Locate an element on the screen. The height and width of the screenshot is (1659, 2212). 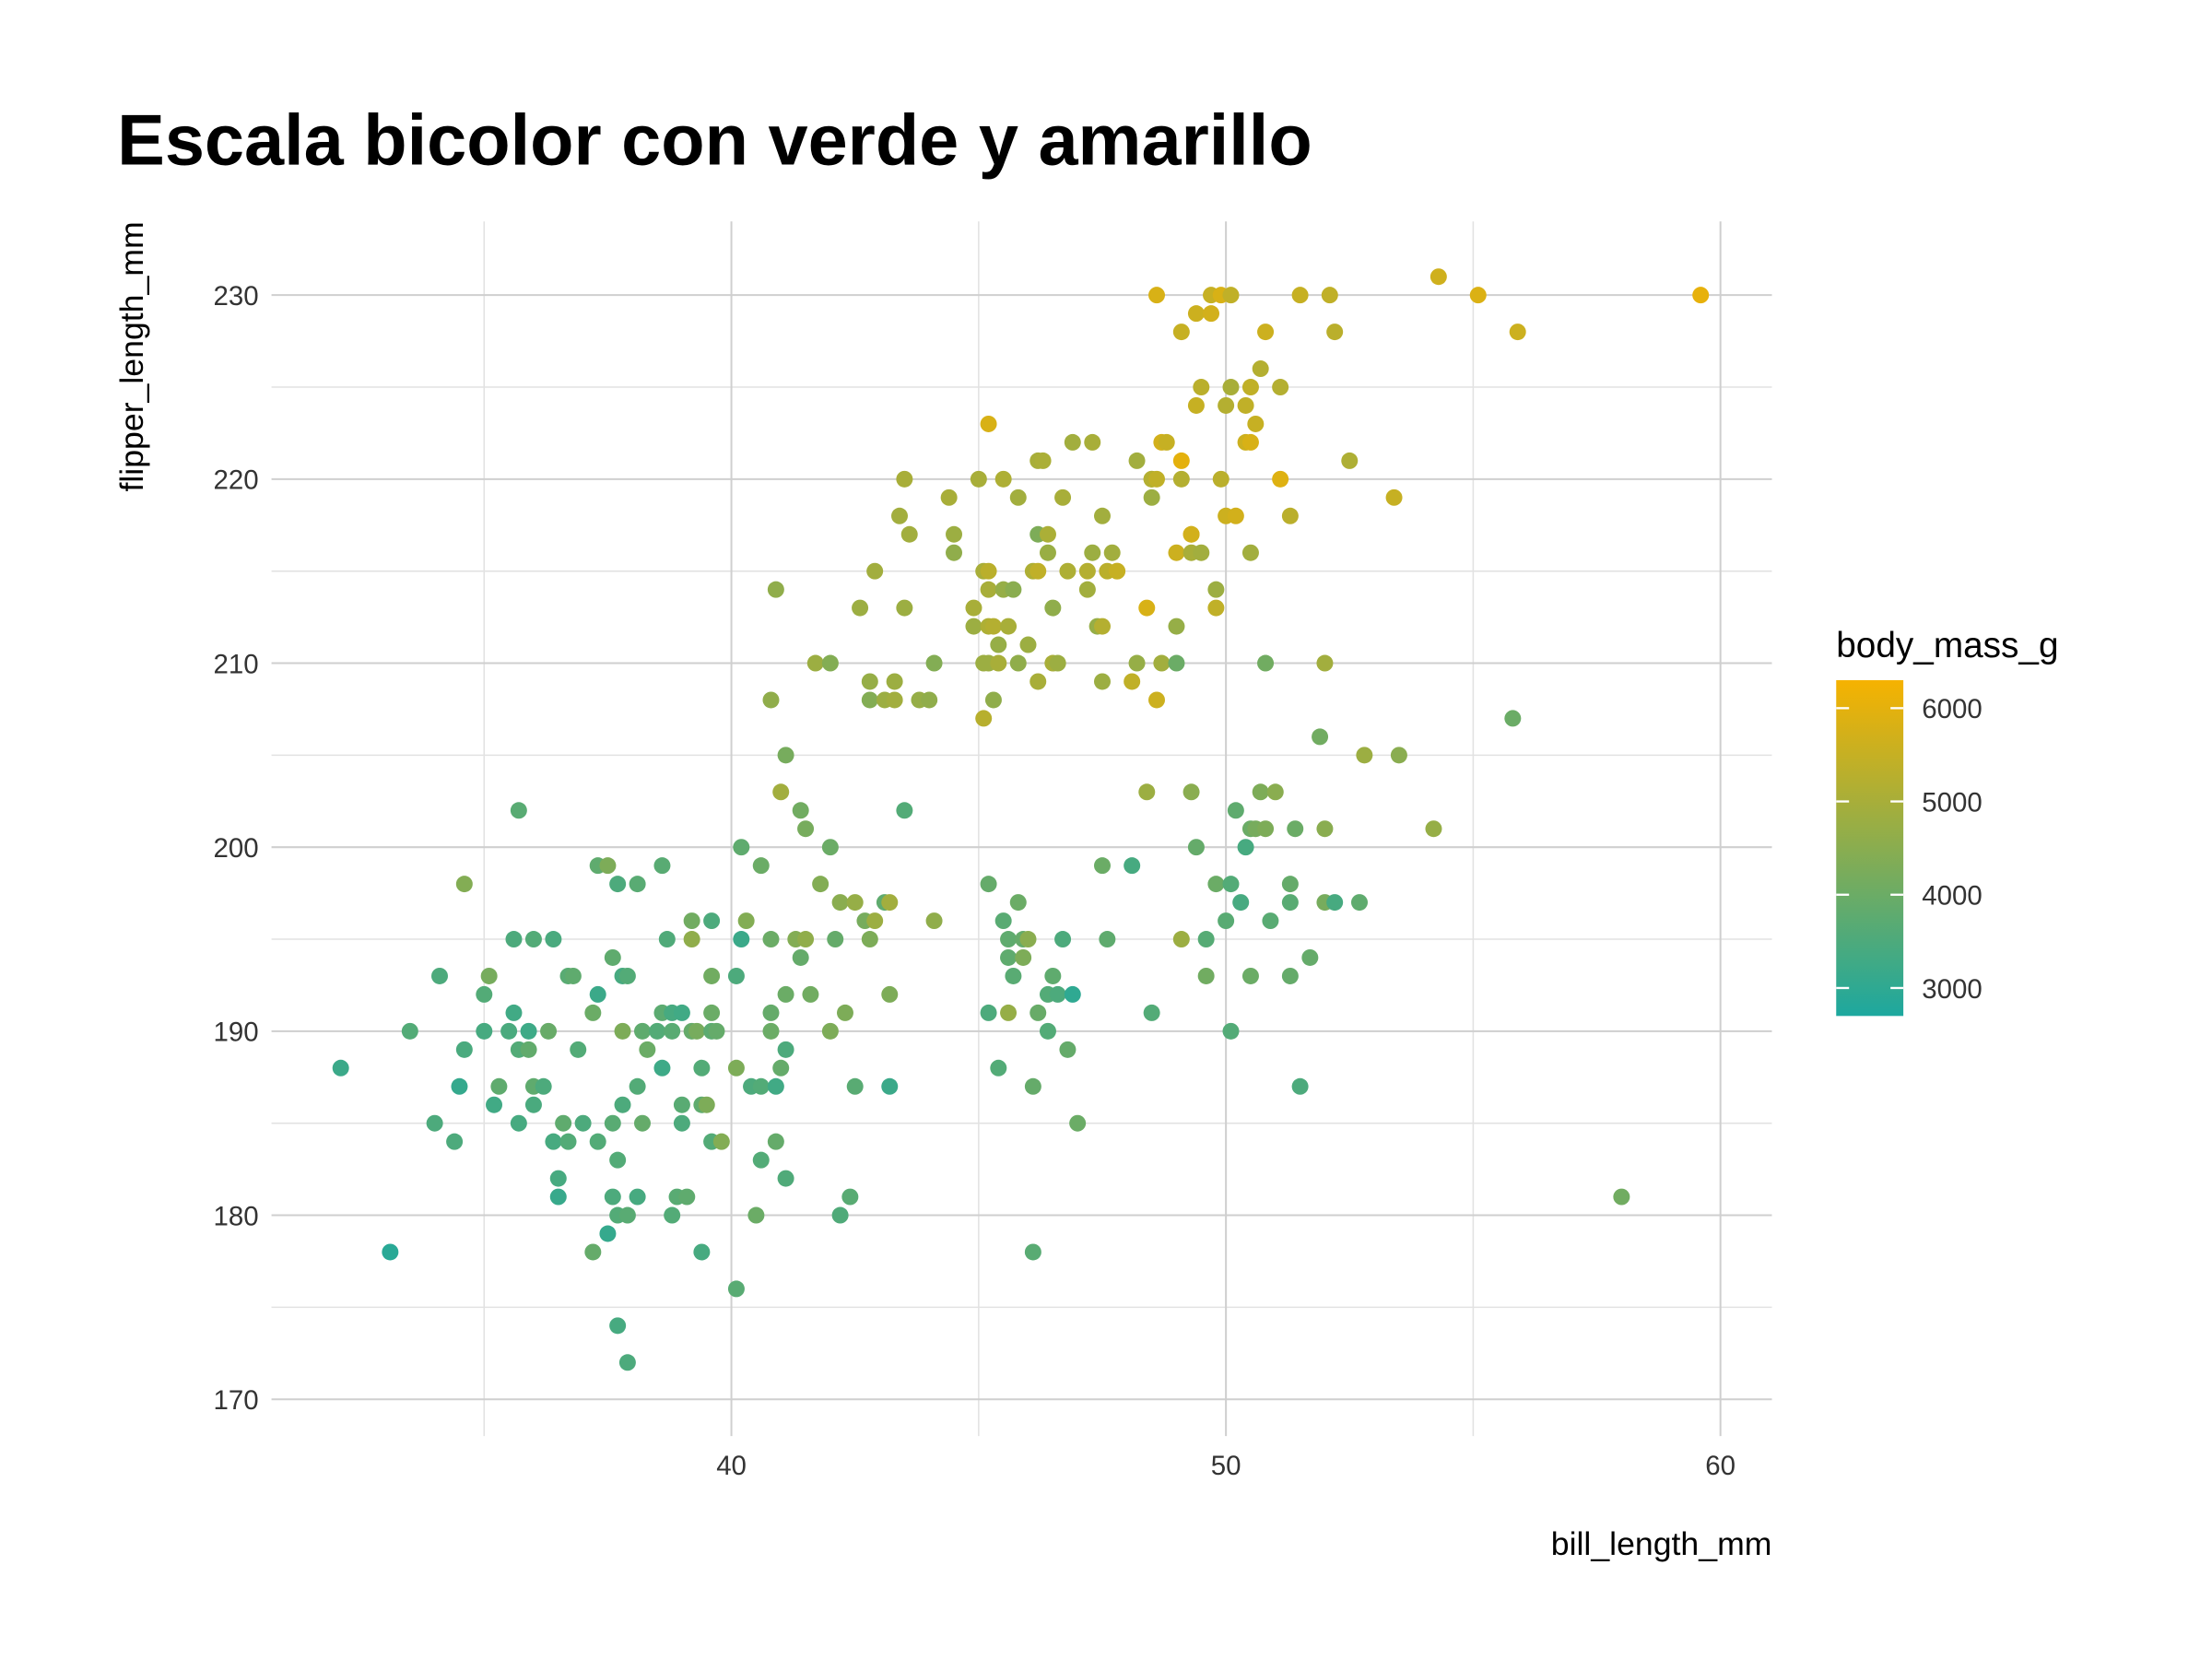
y-tick-label: 180 is located at coordinates (235, 1216).